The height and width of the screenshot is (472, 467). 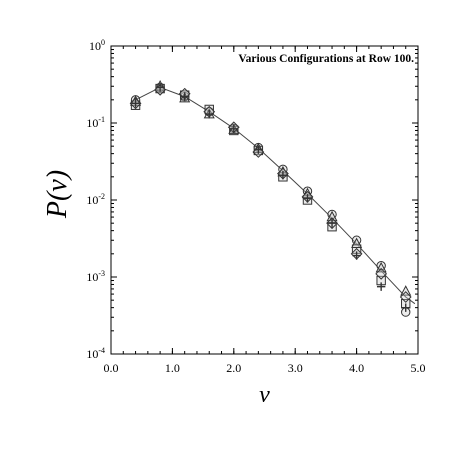 What do you see at coordinates (356, 368) in the screenshot?
I see `x-tick-label: 4.0` at bounding box center [356, 368].